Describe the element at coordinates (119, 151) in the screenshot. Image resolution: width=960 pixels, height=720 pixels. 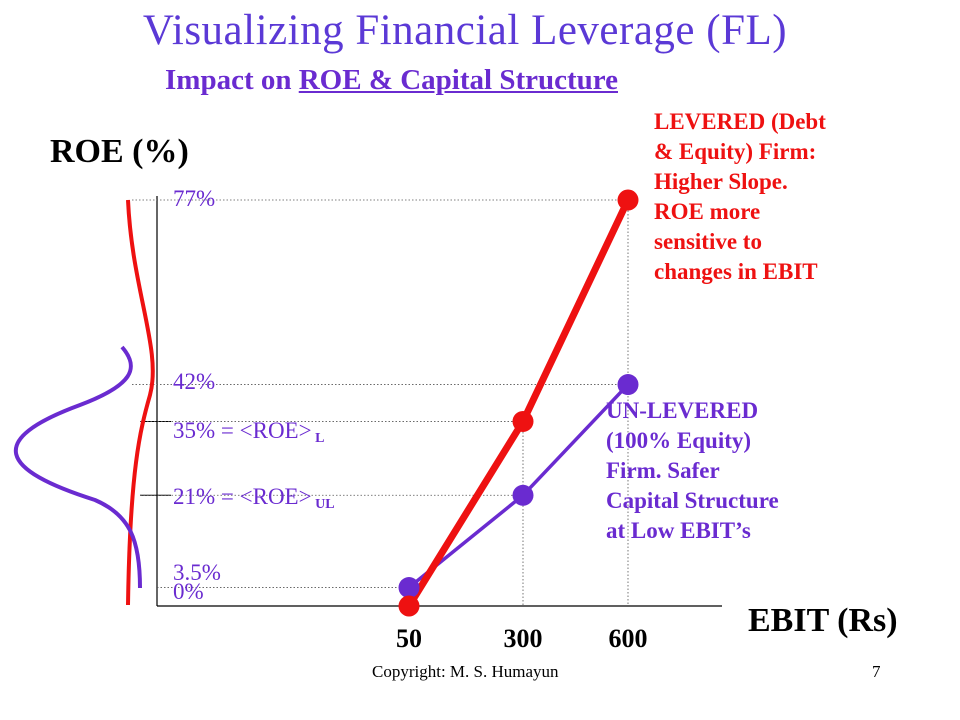
I see `y-axis-label: ROE (%)` at that location.